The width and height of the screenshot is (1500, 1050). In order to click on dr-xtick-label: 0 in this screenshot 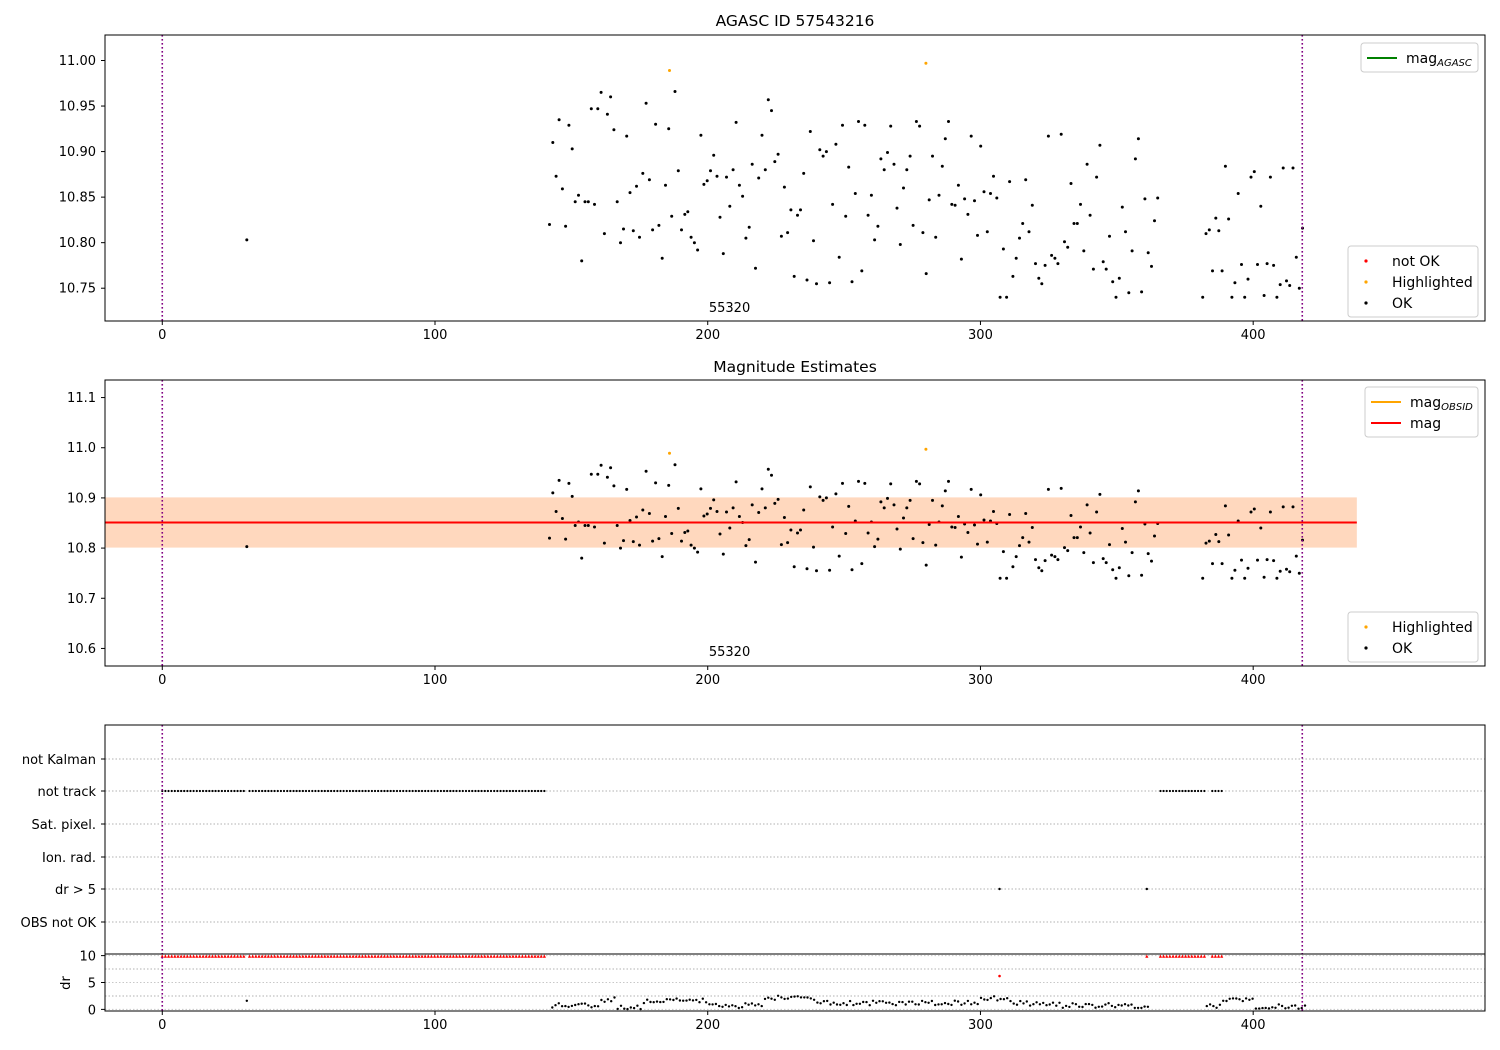, I will do `click(162, 1025)`.